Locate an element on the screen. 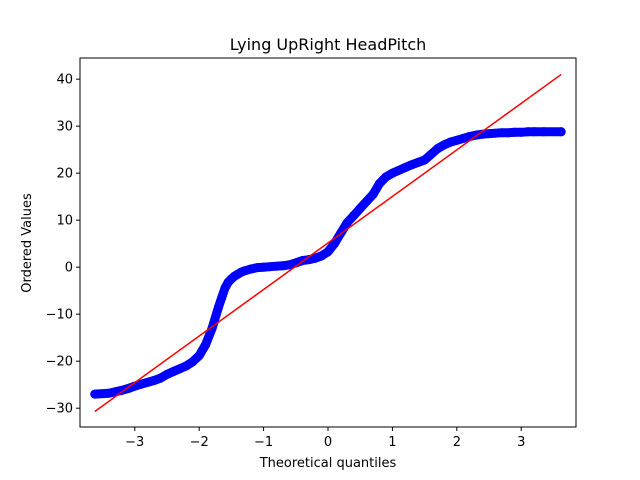 This screenshot has width=640, height=480. y-axis-label: Ordered Values is located at coordinates (27, 243).